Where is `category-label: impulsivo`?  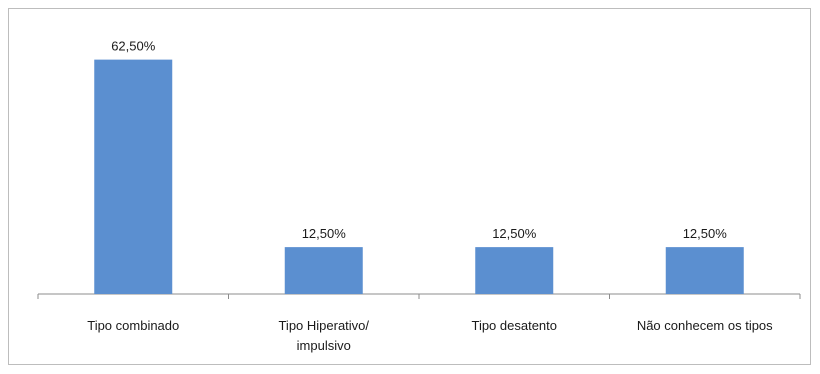 category-label: impulsivo is located at coordinates (324, 345).